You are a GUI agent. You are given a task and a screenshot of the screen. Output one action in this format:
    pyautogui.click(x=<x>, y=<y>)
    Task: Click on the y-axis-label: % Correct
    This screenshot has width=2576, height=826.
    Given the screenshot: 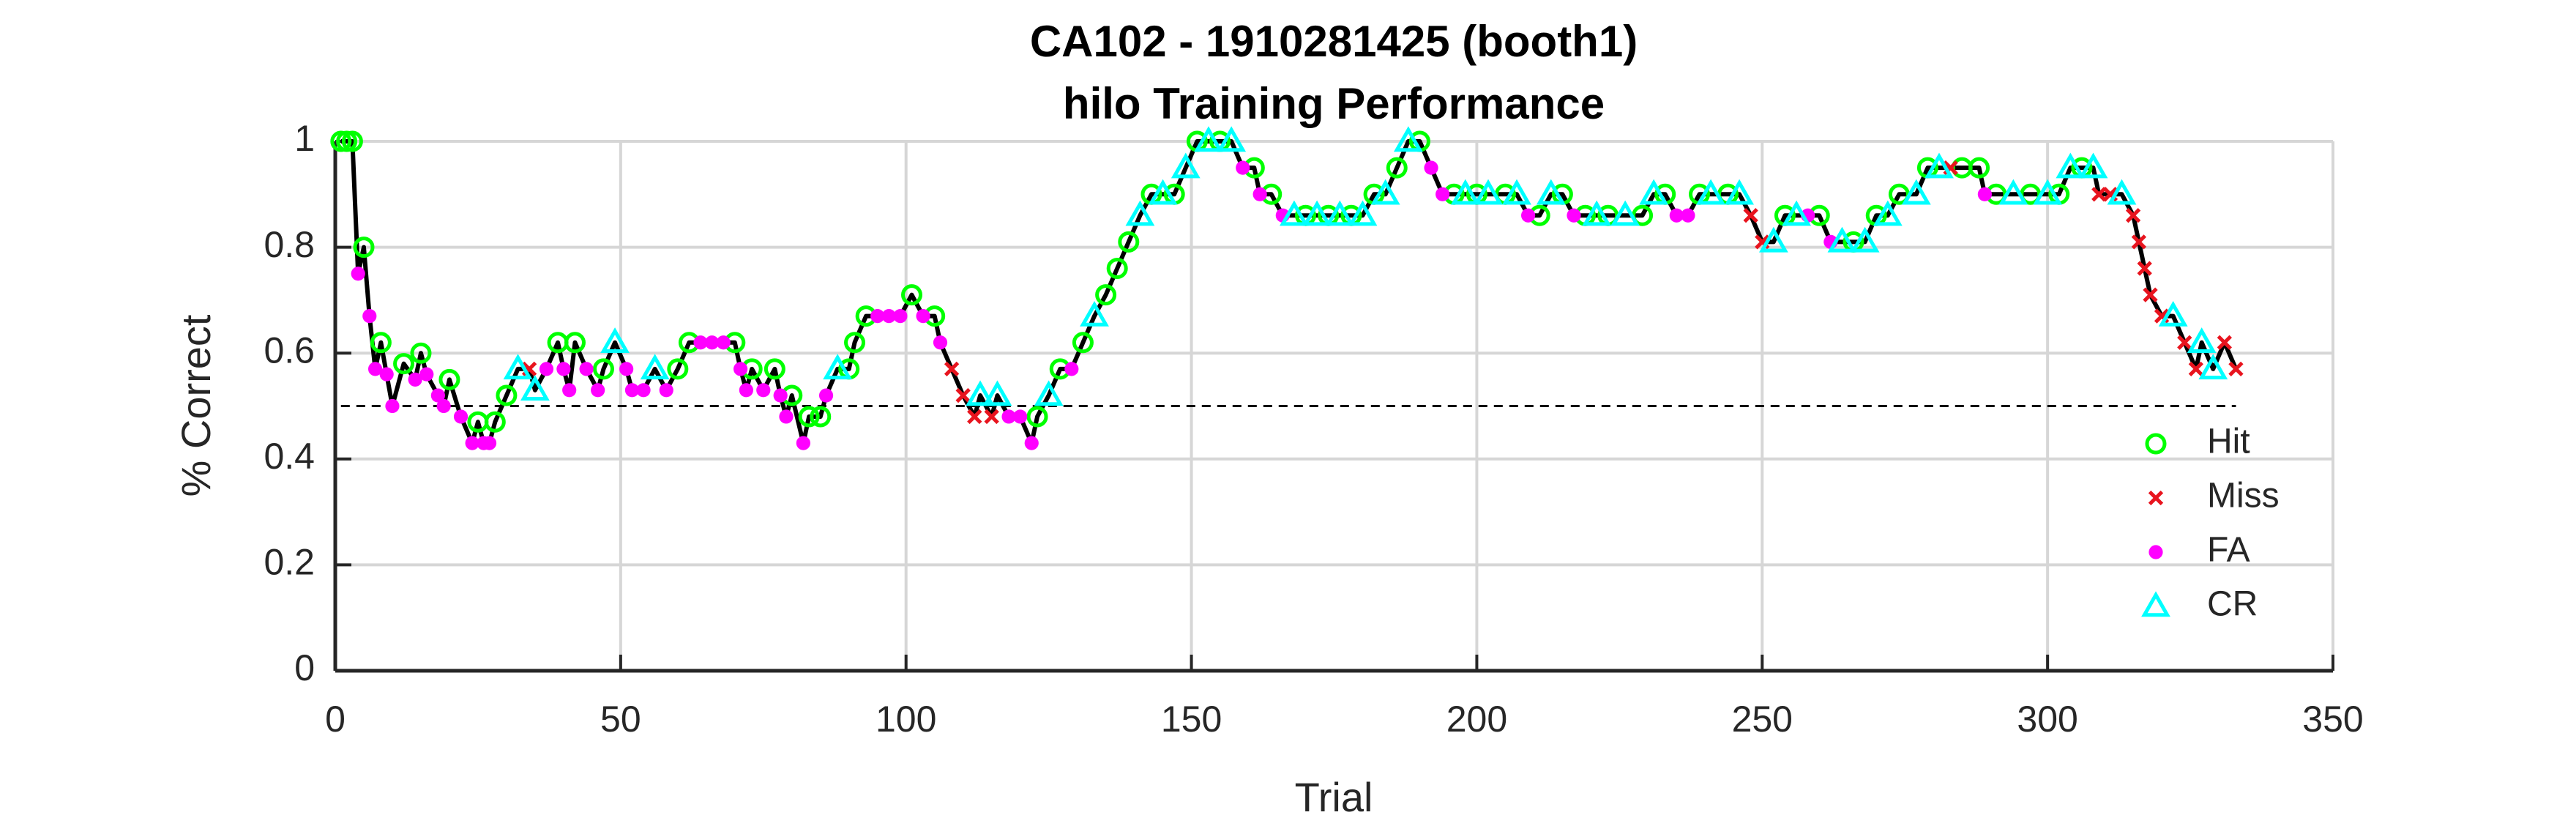 What is the action you would take?
    pyautogui.click(x=196, y=405)
    